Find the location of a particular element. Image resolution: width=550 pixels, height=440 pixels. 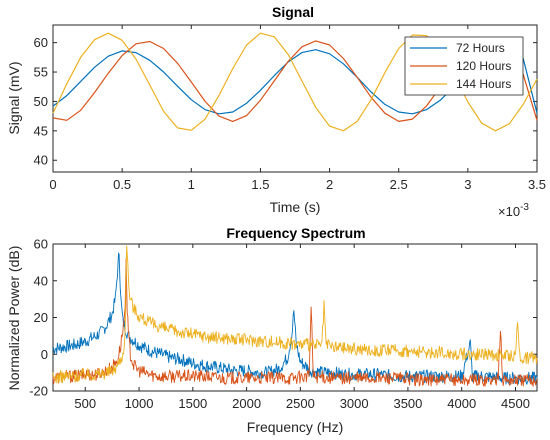

x-tick-label: 3500 is located at coordinates (407, 403).